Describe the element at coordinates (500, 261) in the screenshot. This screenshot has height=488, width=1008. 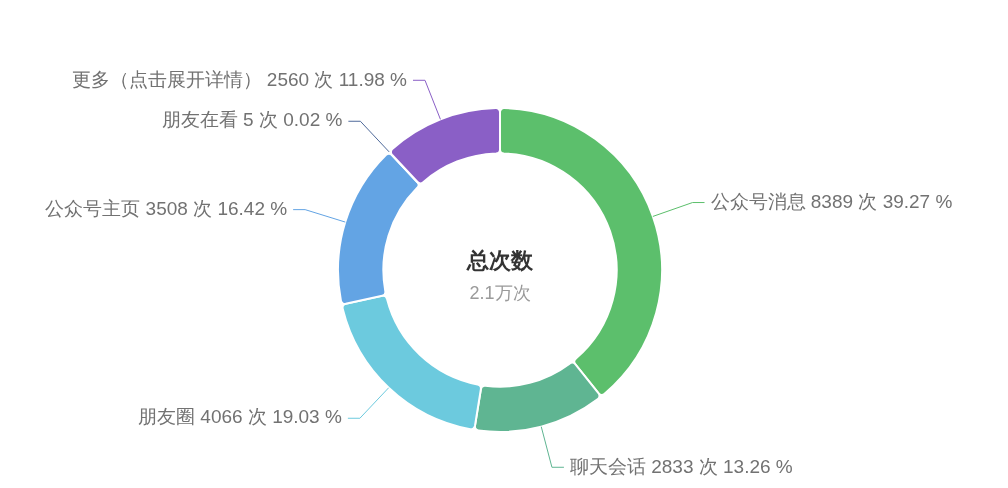
I see `text: 总次数` at that location.